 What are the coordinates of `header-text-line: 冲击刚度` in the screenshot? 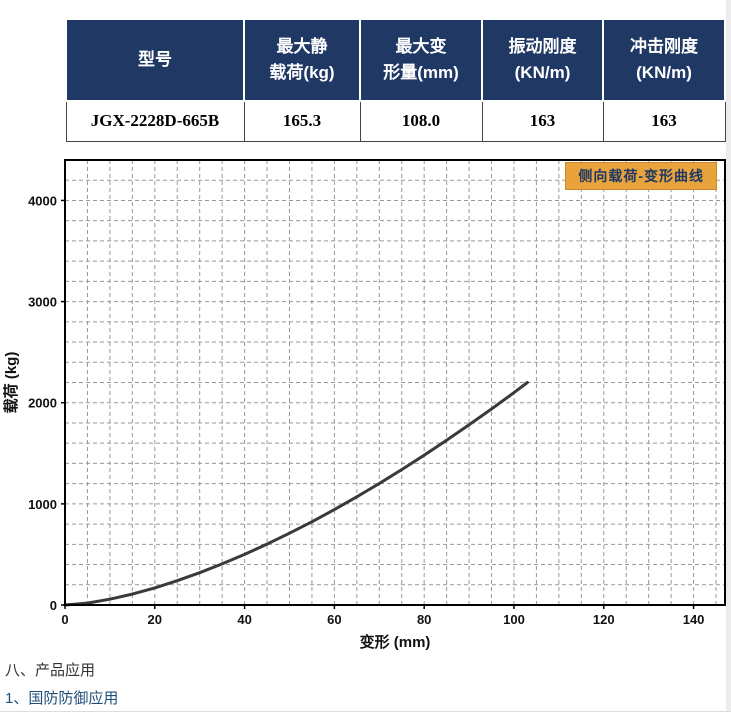 It's located at (664, 46).